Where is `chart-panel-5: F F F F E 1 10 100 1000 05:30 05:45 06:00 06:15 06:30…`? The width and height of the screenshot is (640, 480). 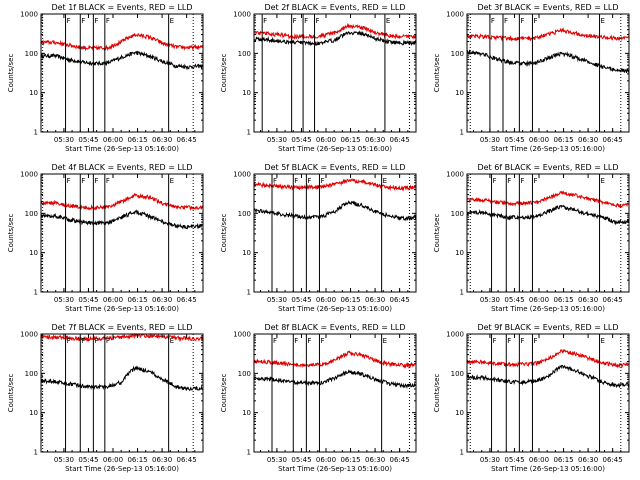
chart-panel-5: F F F F E 1 10 100 1000 05:30 05:45 06:00 06:15 06:30… is located at coordinates (318, 238).